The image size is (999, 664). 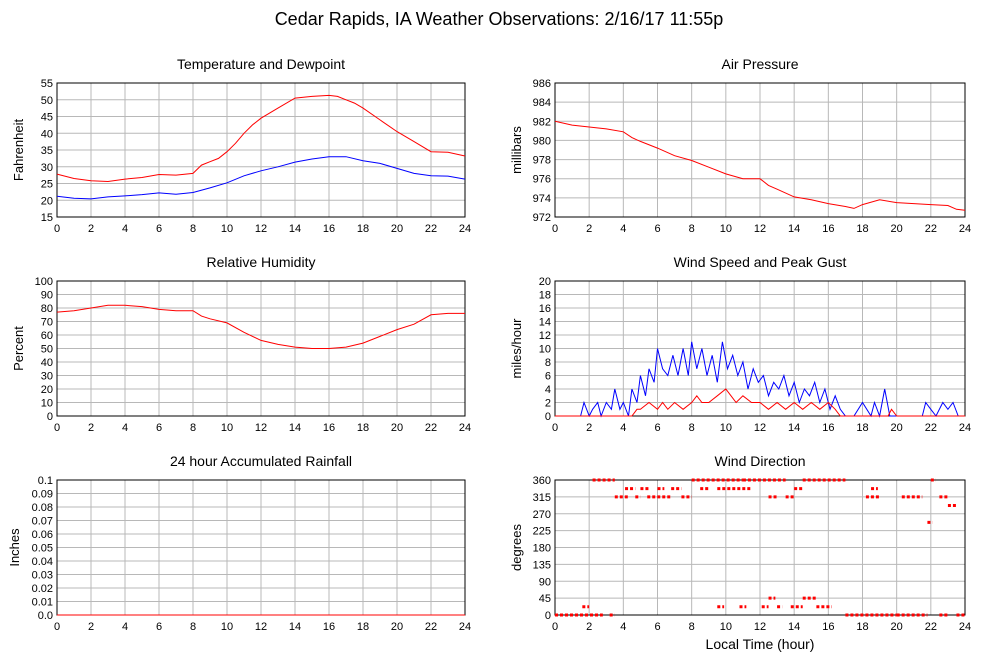 What do you see at coordinates (397, 229) in the screenshot?
I see `temp-x-tick-label: 20` at bounding box center [397, 229].